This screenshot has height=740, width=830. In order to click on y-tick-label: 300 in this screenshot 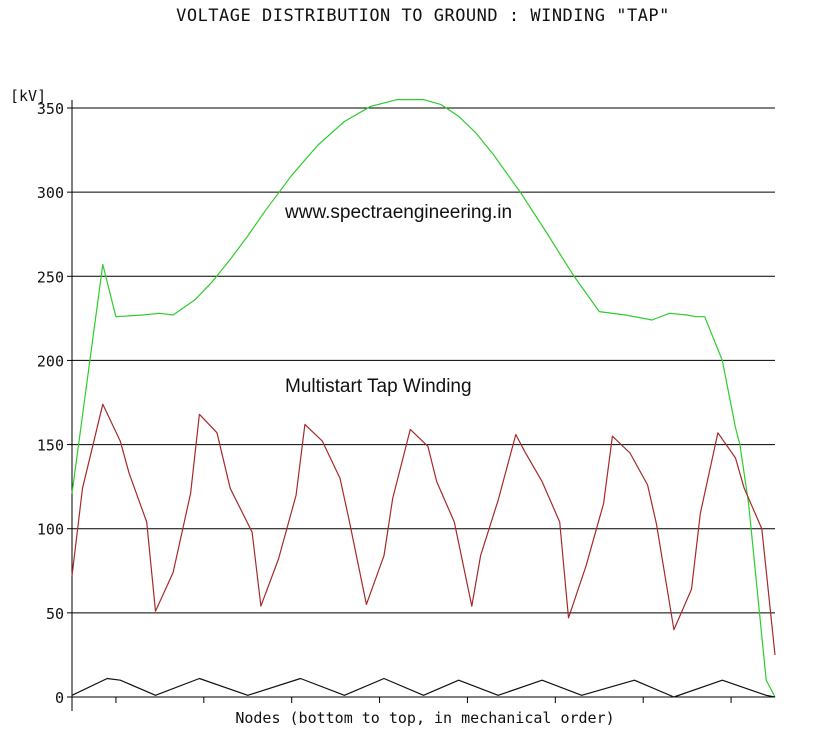, I will do `click(50, 193)`.